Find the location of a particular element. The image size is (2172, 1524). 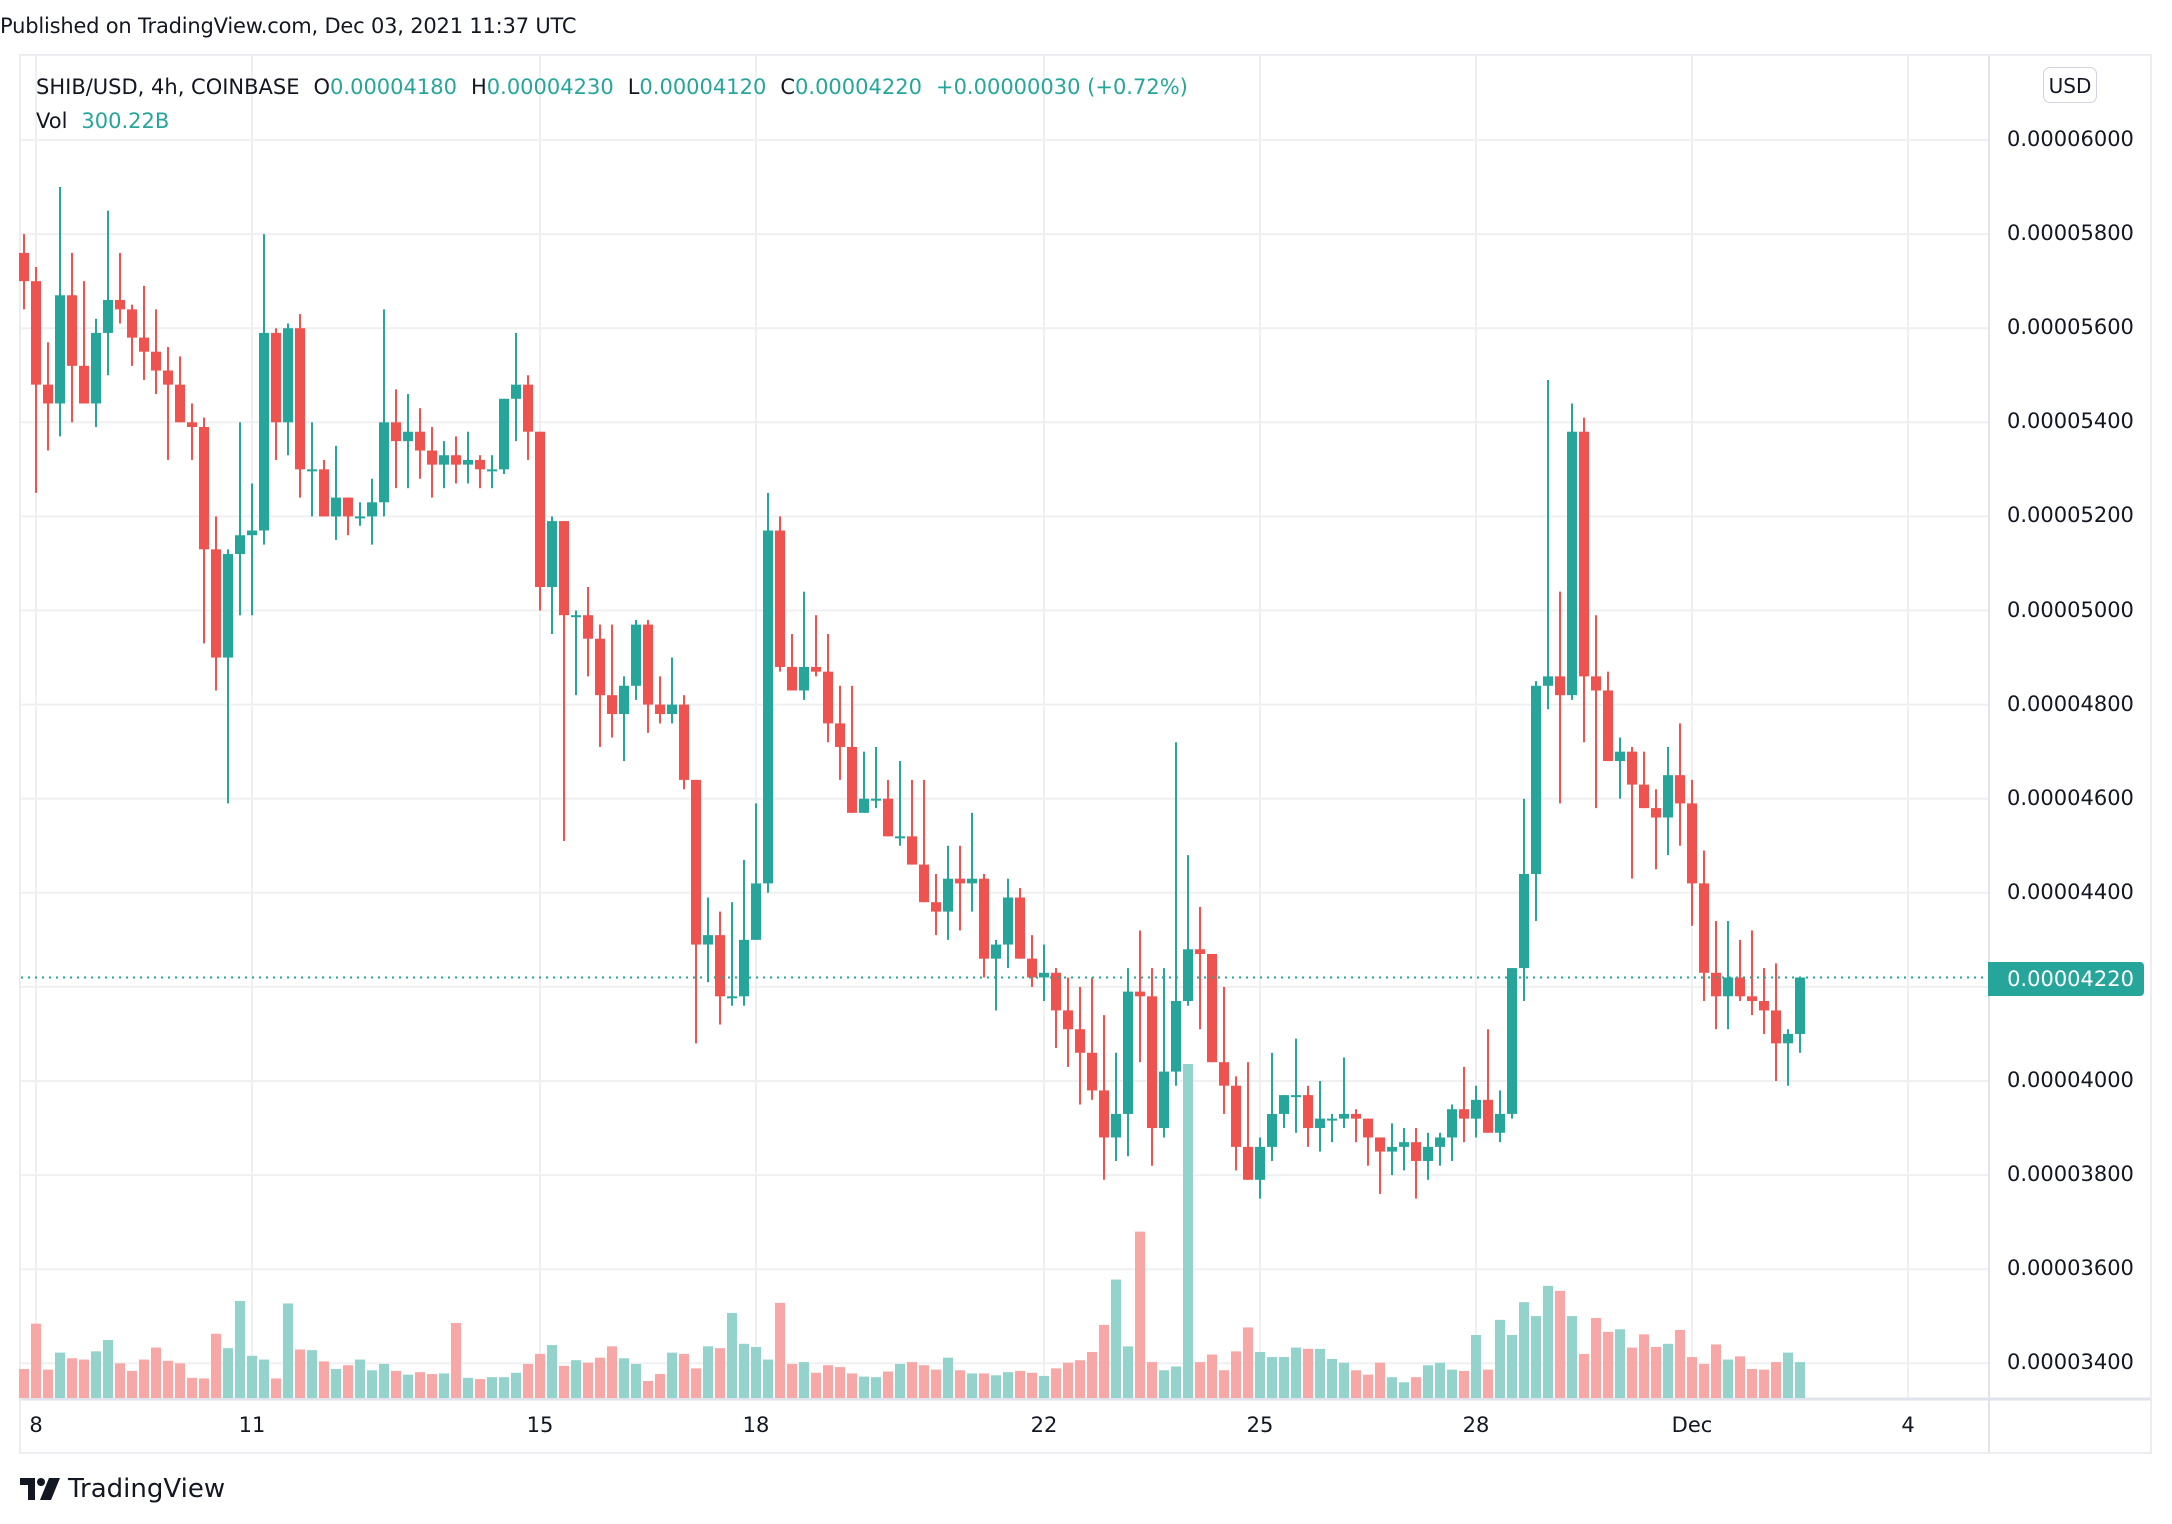

tradingview-logo: TradingView is located at coordinates (122, 1489).